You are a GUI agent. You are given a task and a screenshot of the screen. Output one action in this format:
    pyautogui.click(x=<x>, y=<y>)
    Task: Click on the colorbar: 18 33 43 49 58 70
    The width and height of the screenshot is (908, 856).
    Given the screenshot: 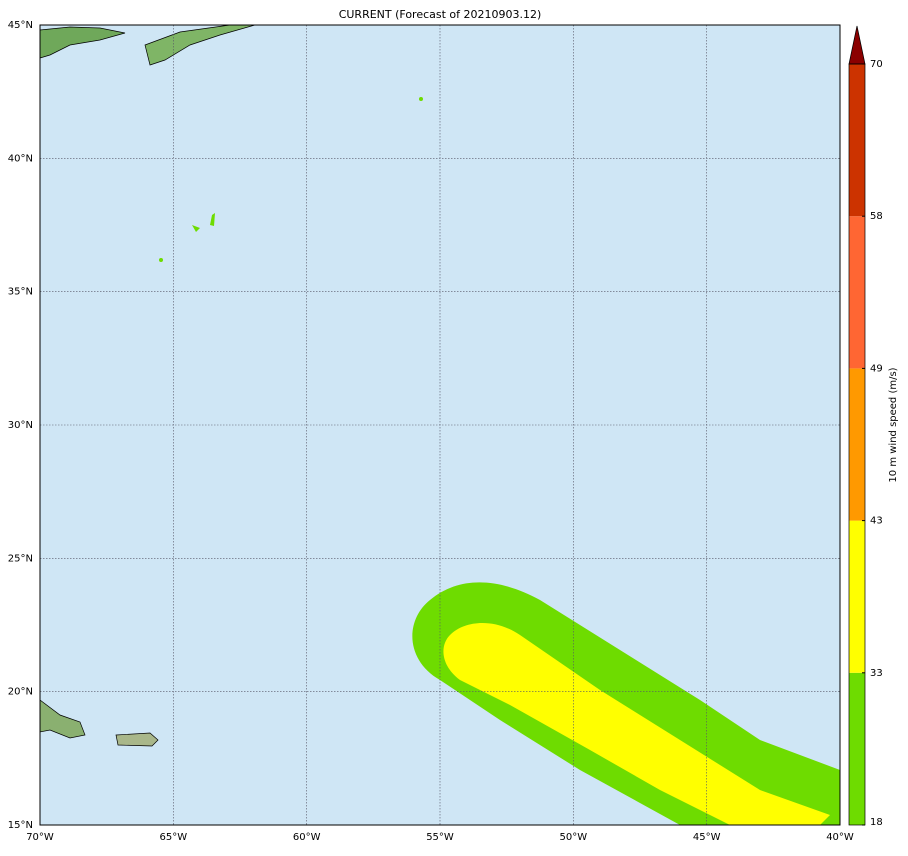 What is the action you would take?
    pyautogui.click(x=865, y=426)
    